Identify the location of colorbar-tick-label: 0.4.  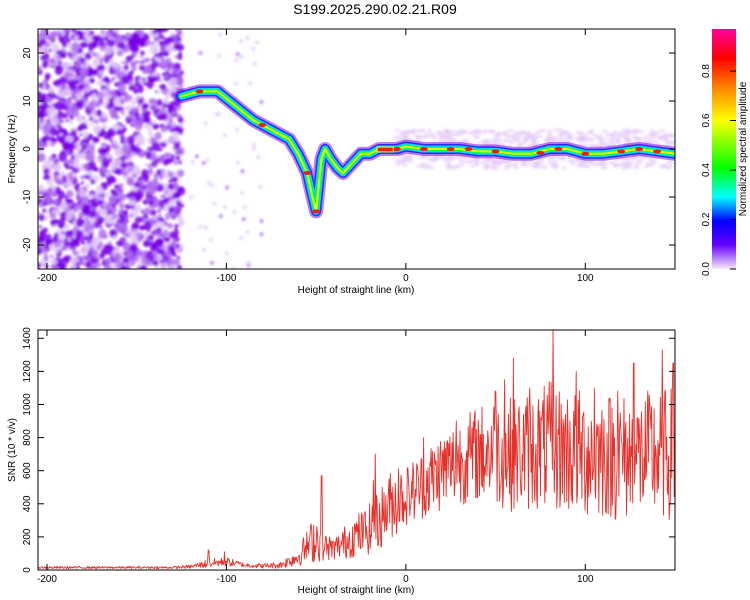
(706, 170).